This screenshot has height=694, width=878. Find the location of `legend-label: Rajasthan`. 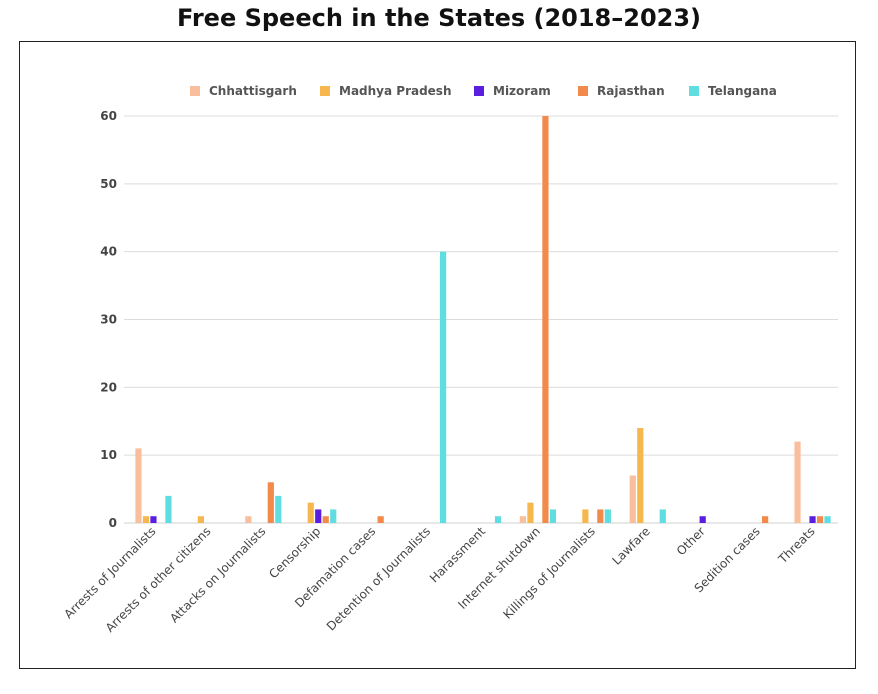

legend-label: Rajasthan is located at coordinates (631, 91).